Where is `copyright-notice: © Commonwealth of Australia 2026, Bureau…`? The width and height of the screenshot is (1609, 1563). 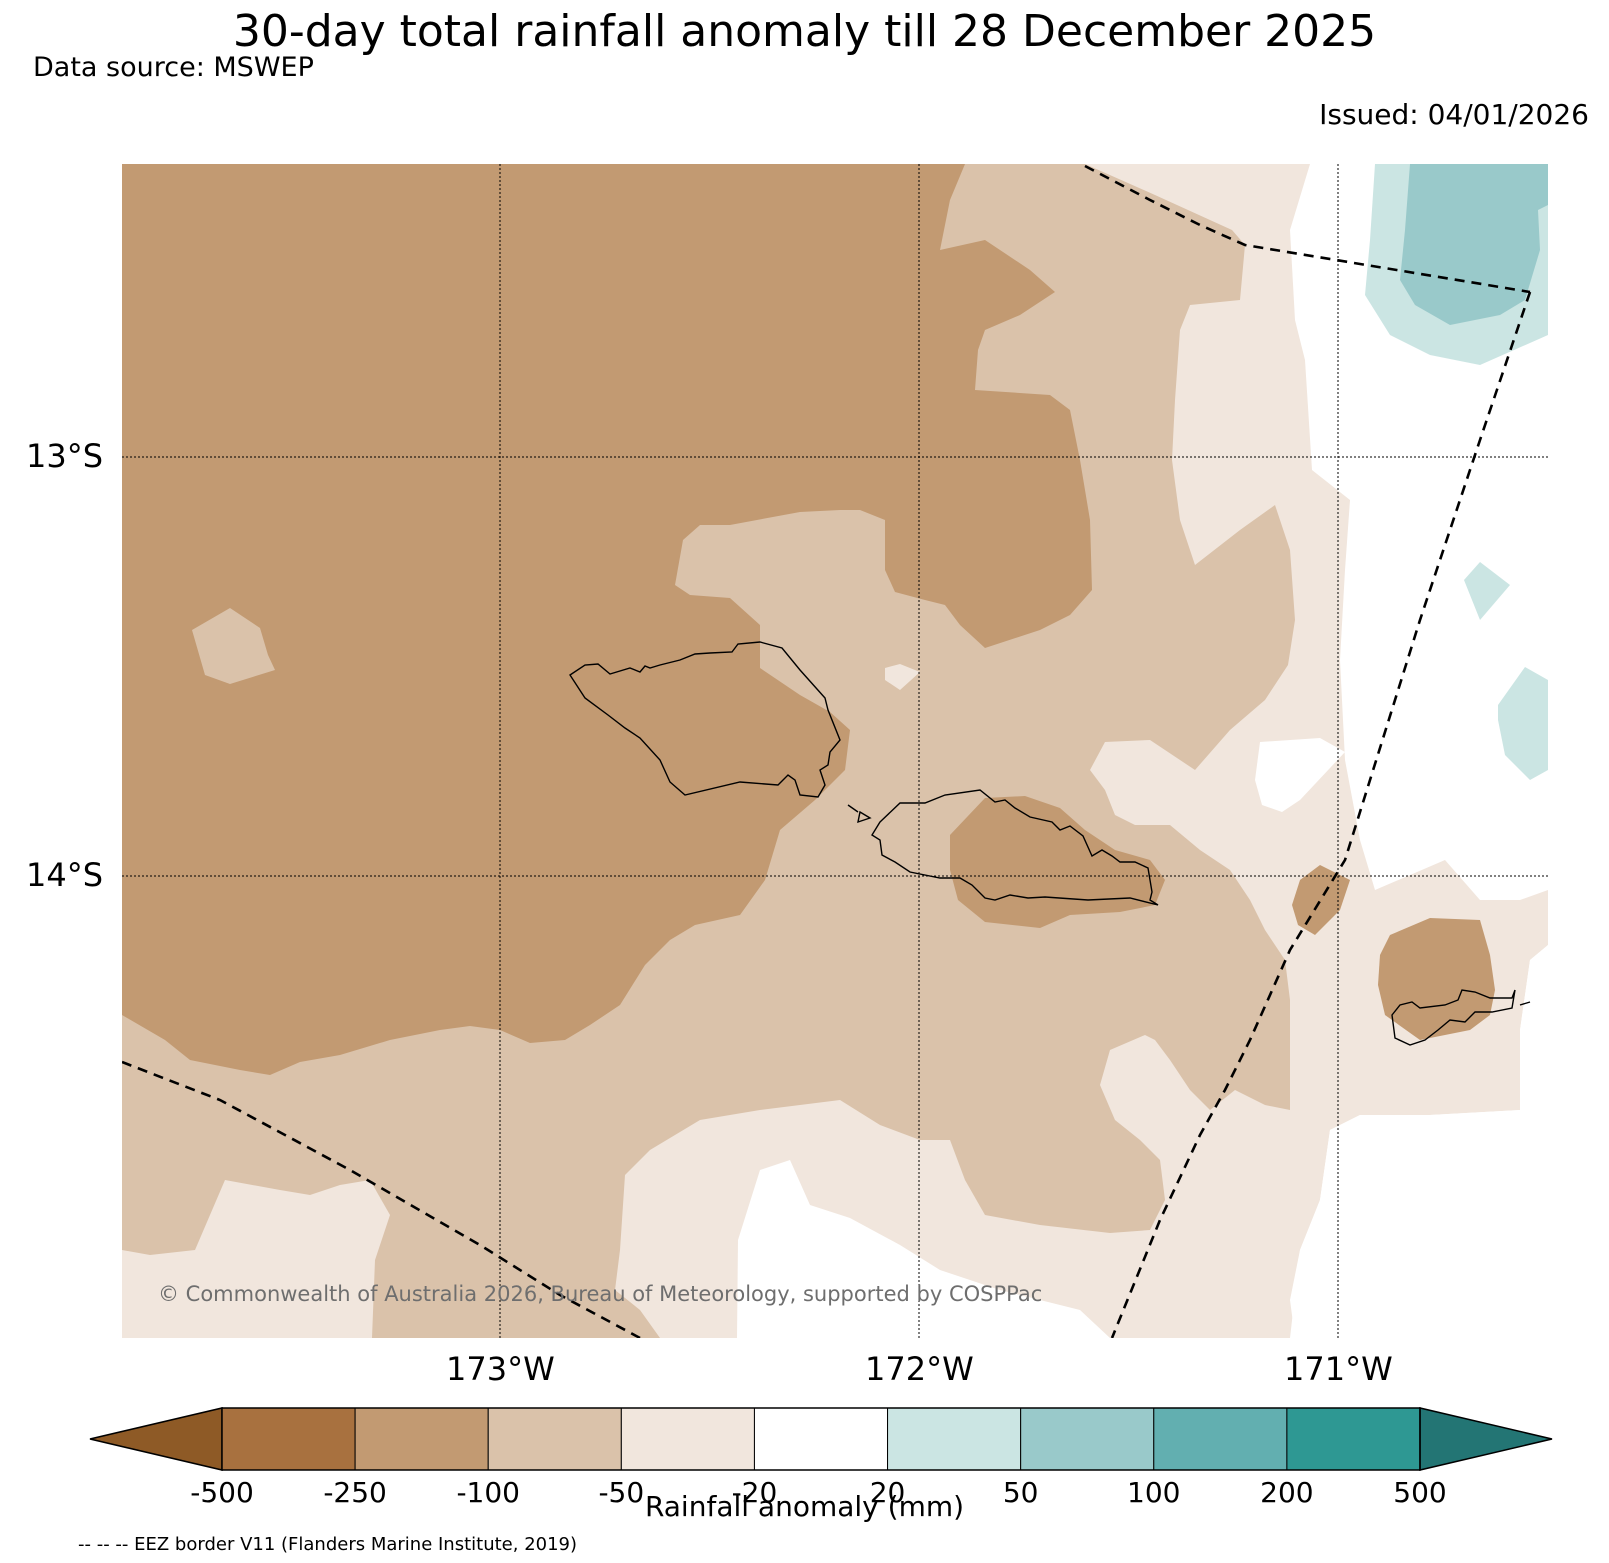 copyright-notice: © Commonwealth of Australia 2026, Bureau… is located at coordinates (600, 1294).